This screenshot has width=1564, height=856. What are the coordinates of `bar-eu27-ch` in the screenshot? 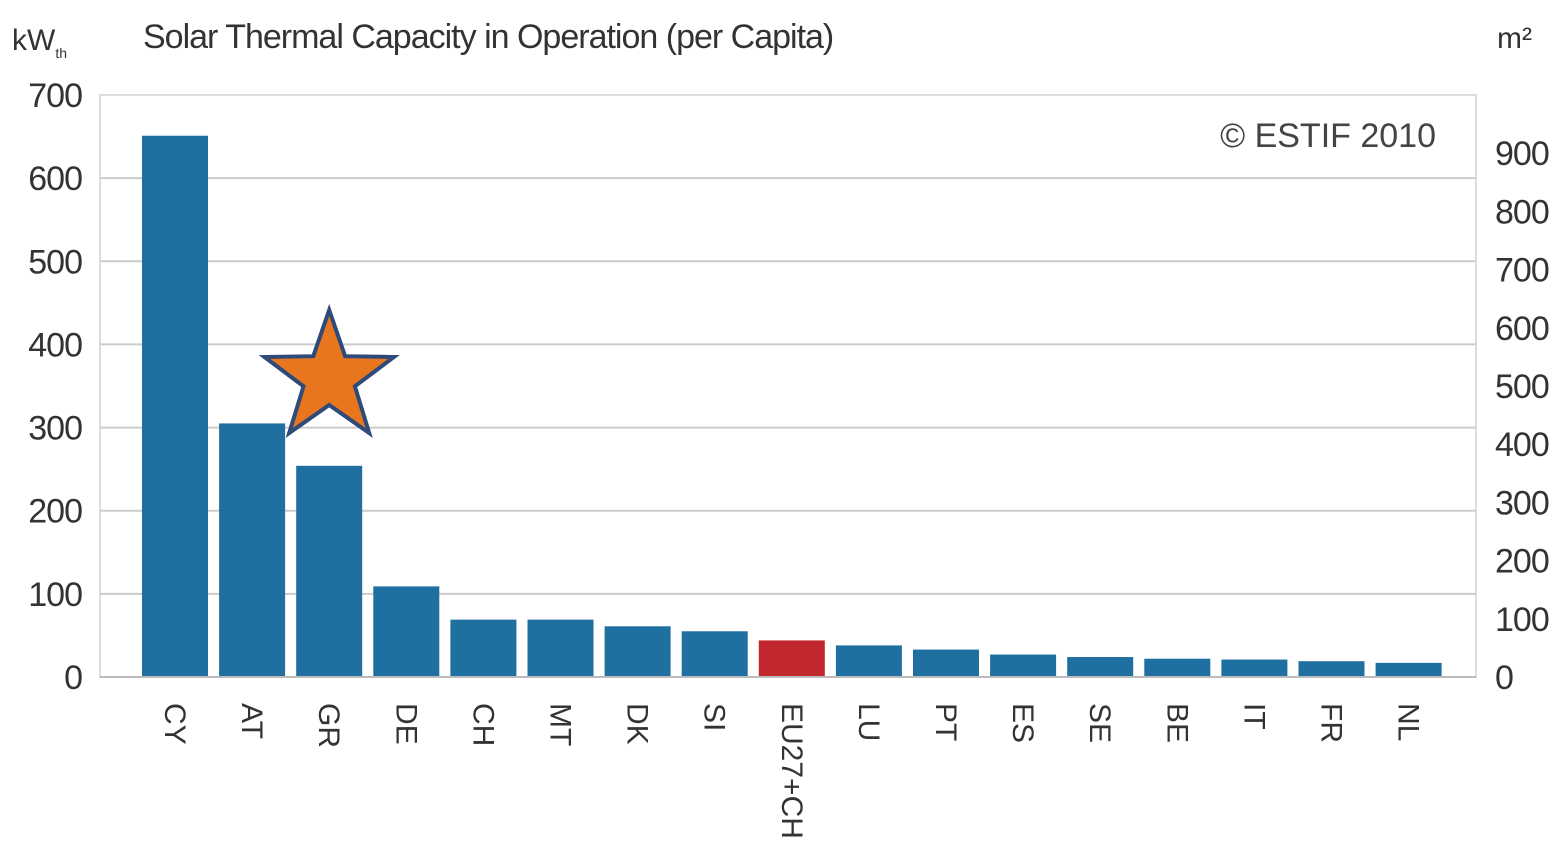 It's located at (791, 658).